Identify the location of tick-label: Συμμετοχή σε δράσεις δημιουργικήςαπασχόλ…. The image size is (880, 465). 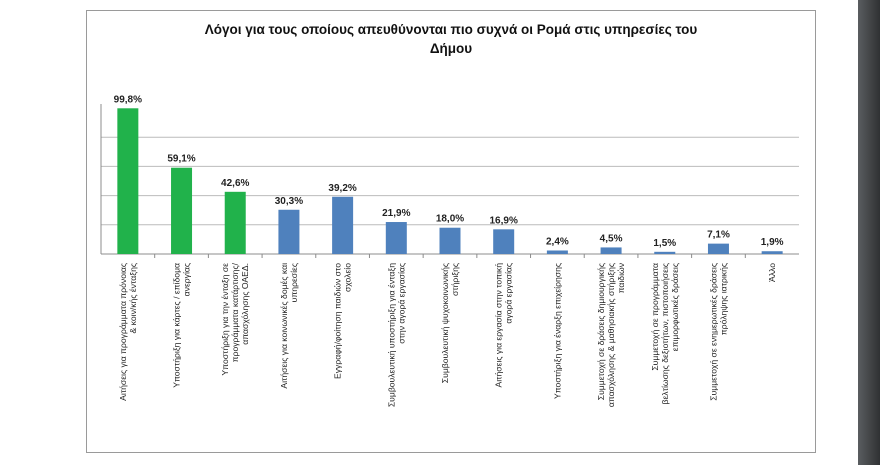
(611, 335).